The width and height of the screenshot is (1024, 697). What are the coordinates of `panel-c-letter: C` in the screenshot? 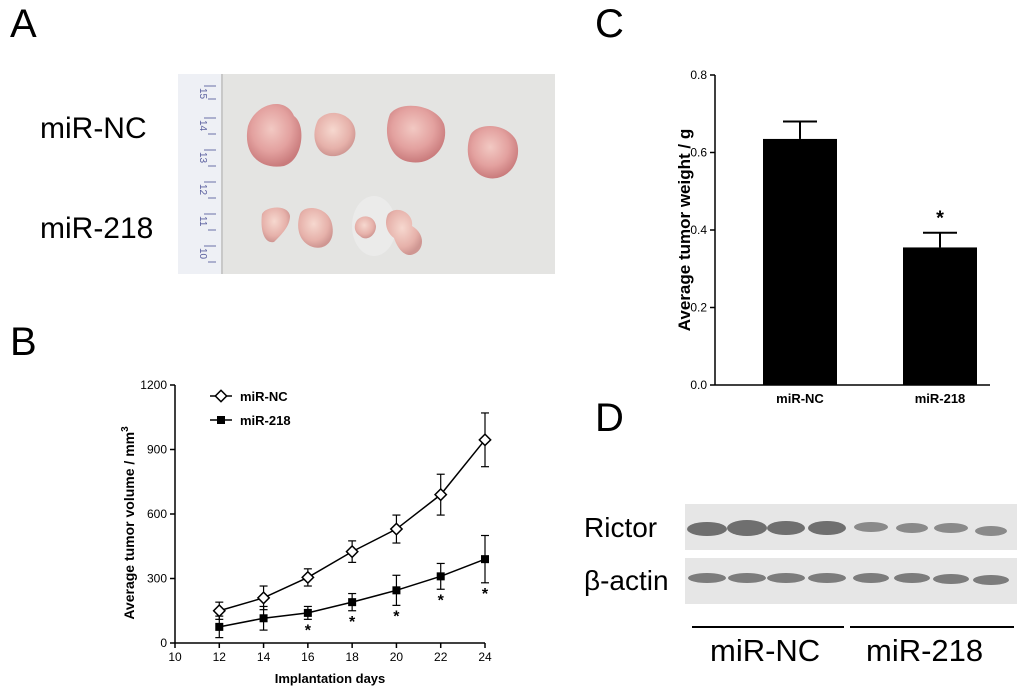 It's located at (609, 24).